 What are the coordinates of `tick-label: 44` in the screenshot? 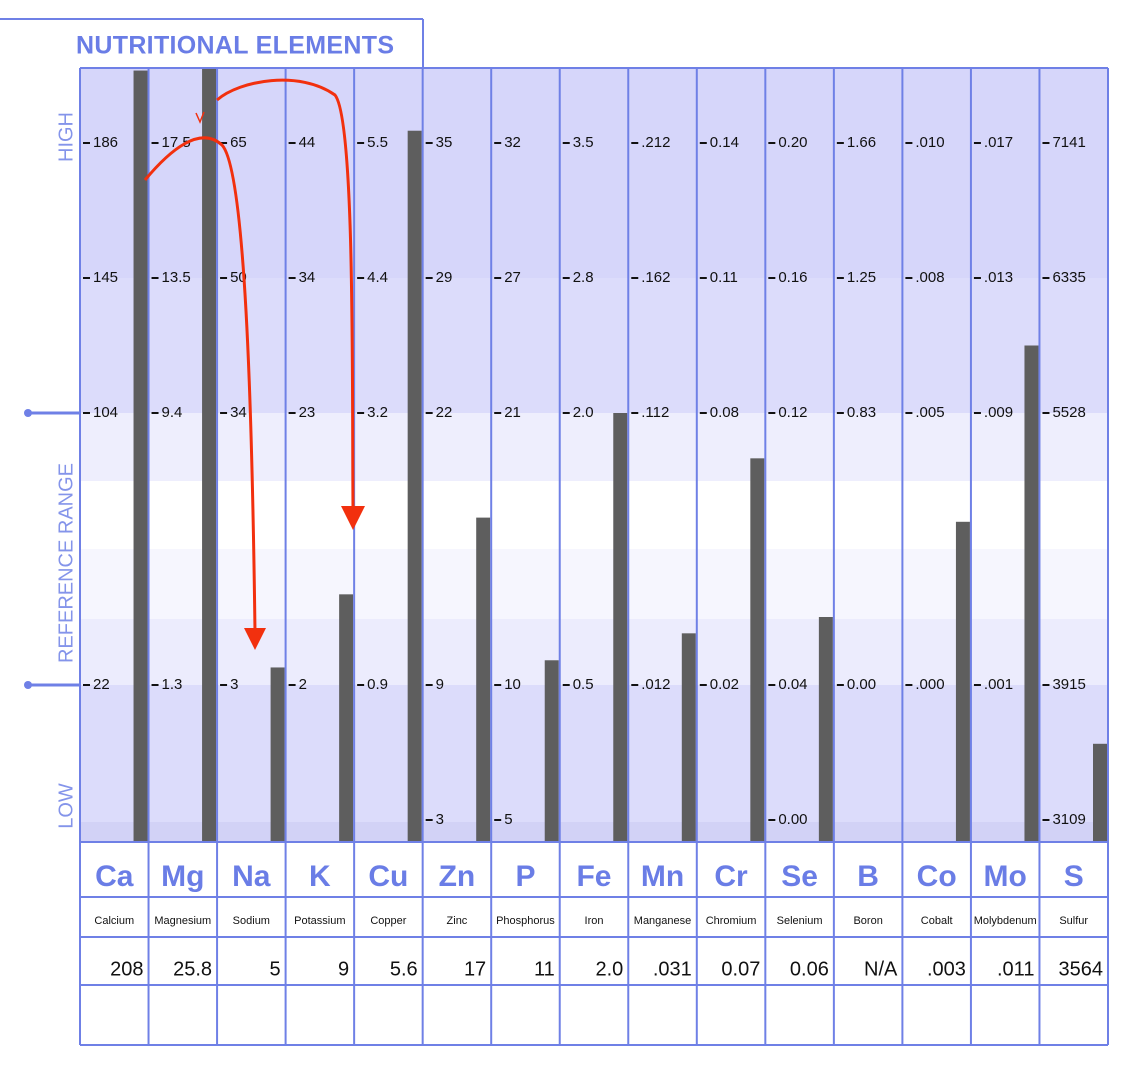 It's located at (307, 142).